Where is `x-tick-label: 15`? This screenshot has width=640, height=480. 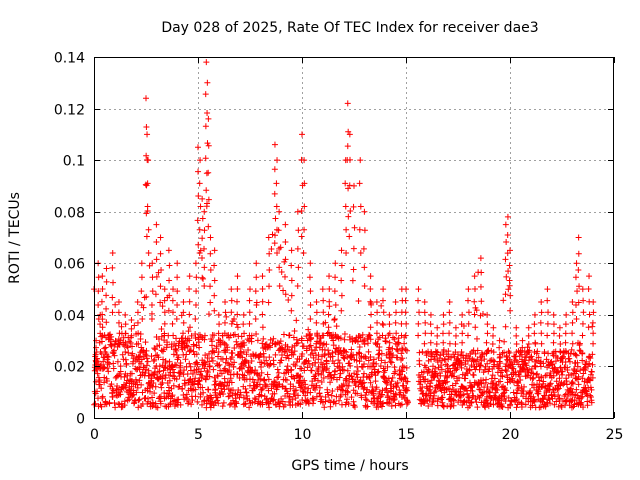 x-tick-label: 15 is located at coordinates (407, 435).